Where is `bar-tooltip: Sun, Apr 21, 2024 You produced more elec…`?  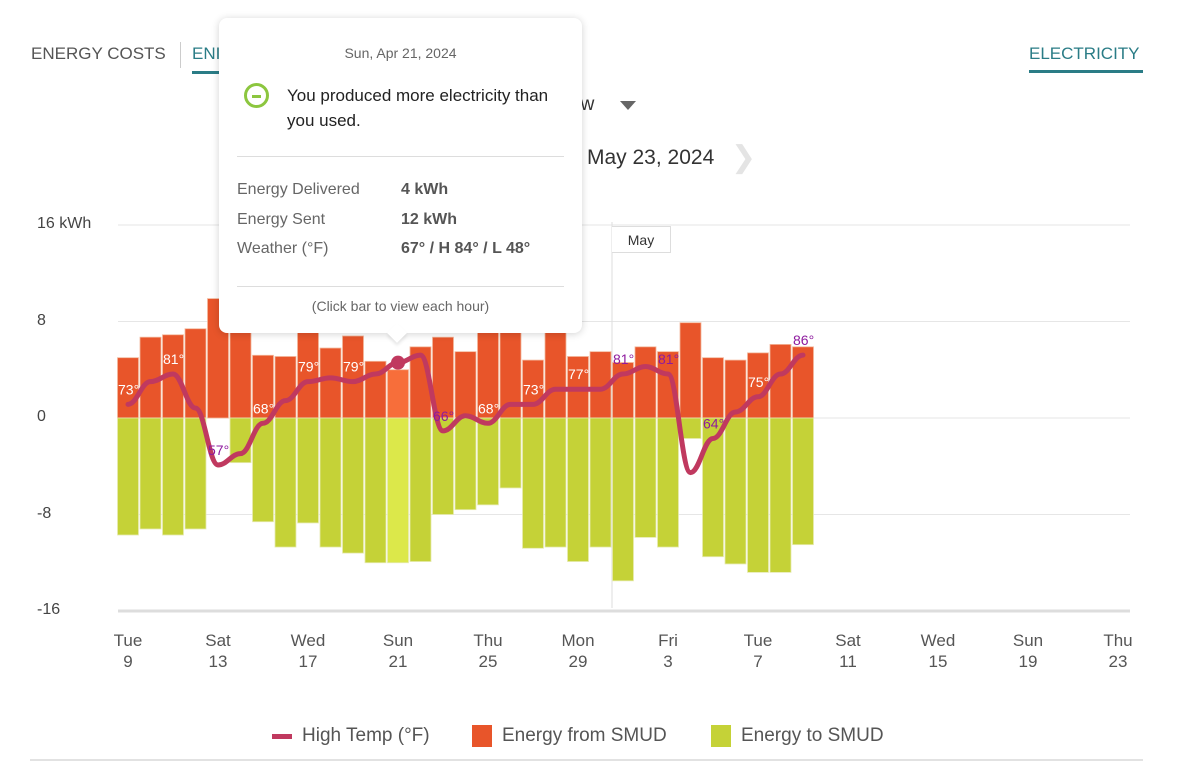
bar-tooltip: Sun, Apr 21, 2024 You produced more elec… is located at coordinates (400, 180).